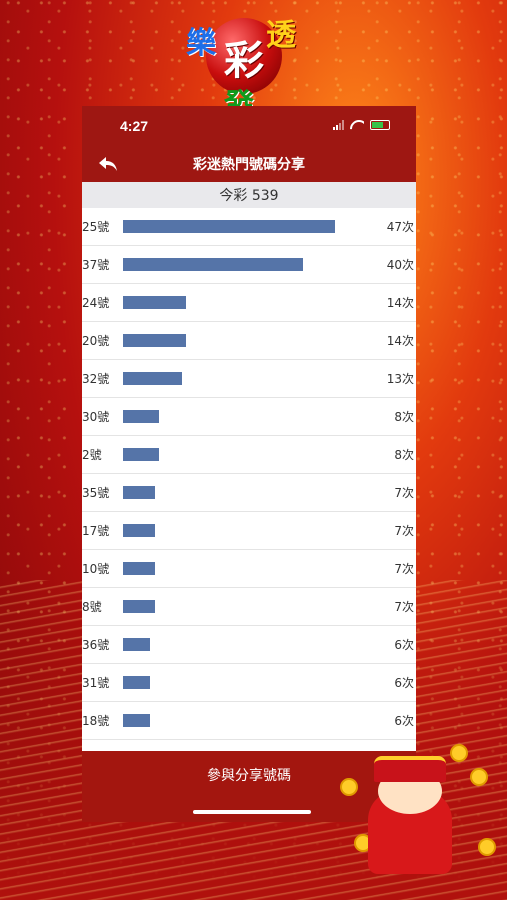 This screenshot has height=900, width=507. Describe the element at coordinates (96, 645) in the screenshot. I see `number-label: 36號` at that location.